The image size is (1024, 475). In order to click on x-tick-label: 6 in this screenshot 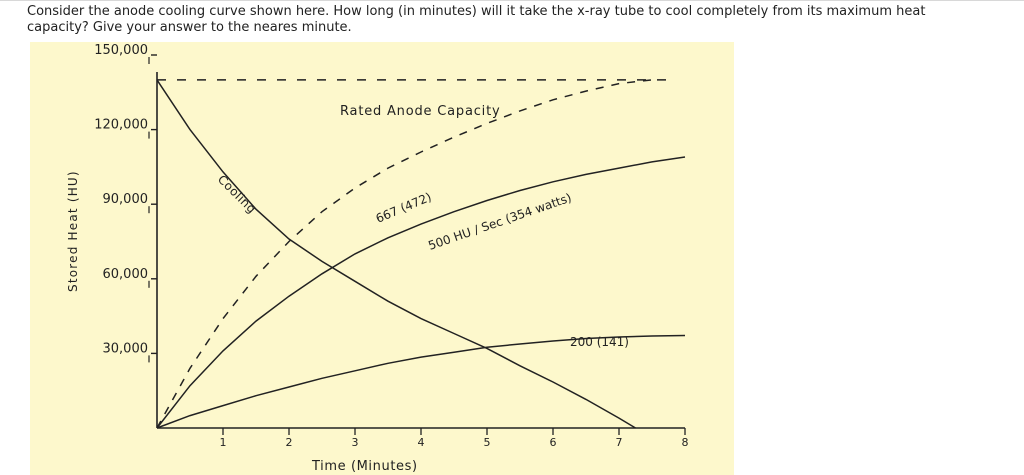, I will do `click(553, 442)`.